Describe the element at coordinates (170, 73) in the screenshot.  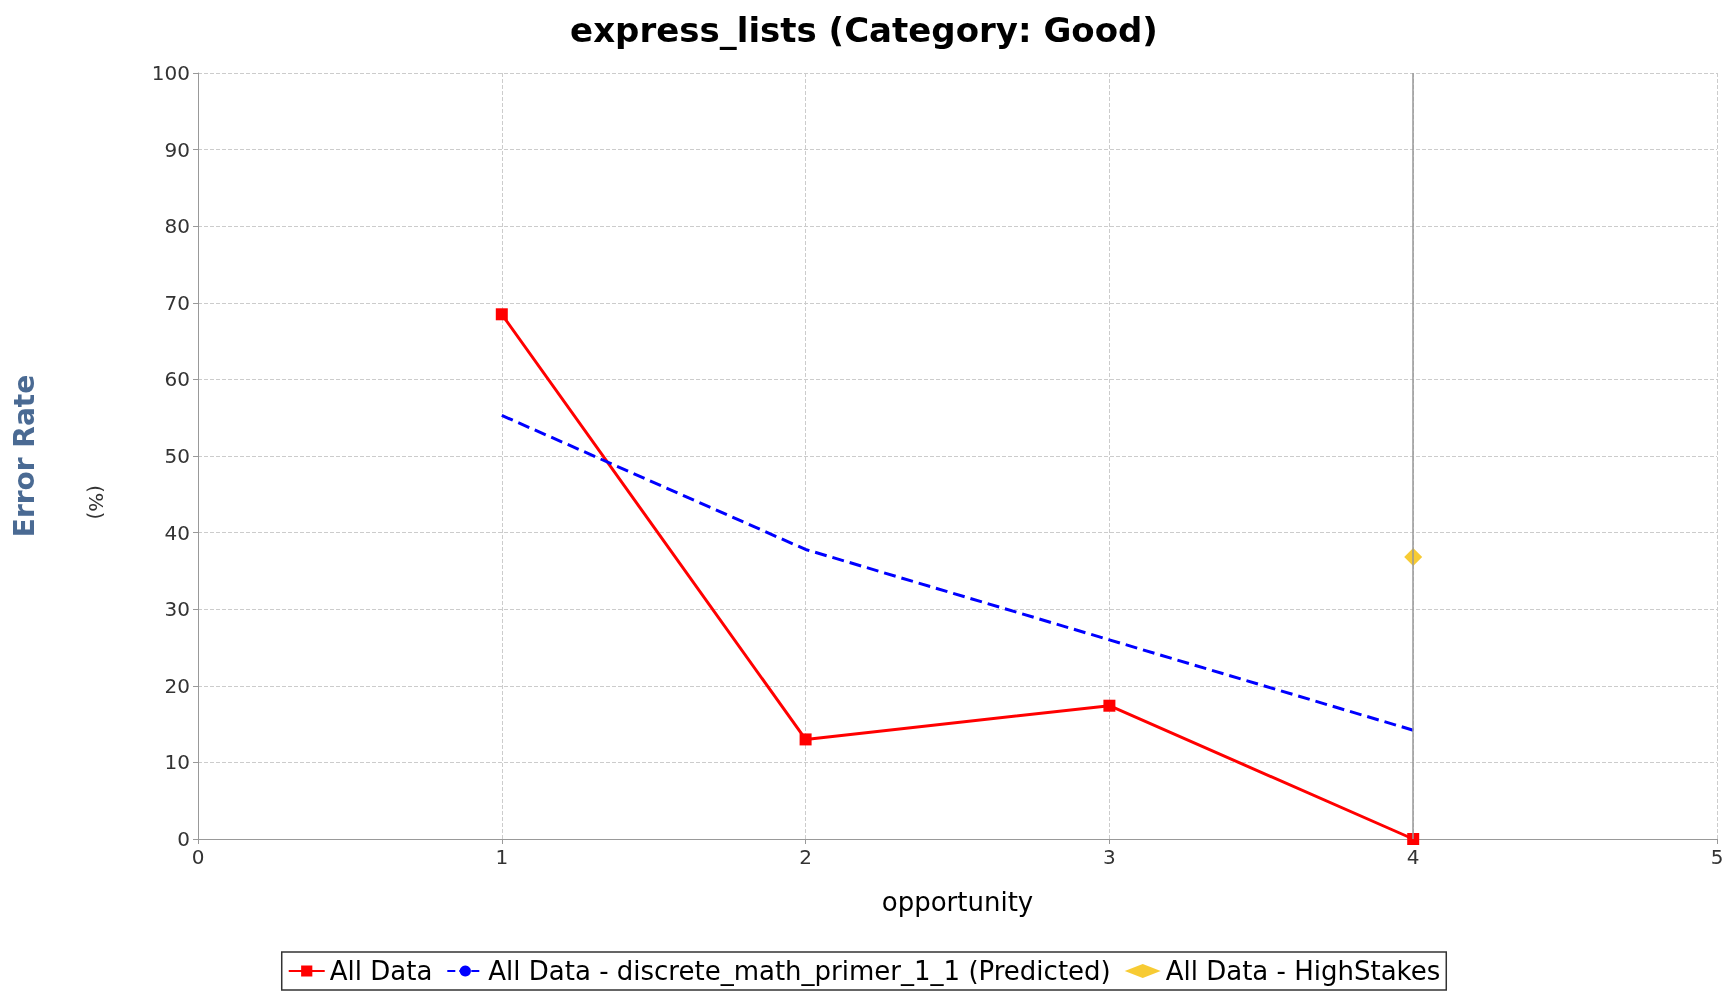
I see `y-tick-label: 100` at that location.